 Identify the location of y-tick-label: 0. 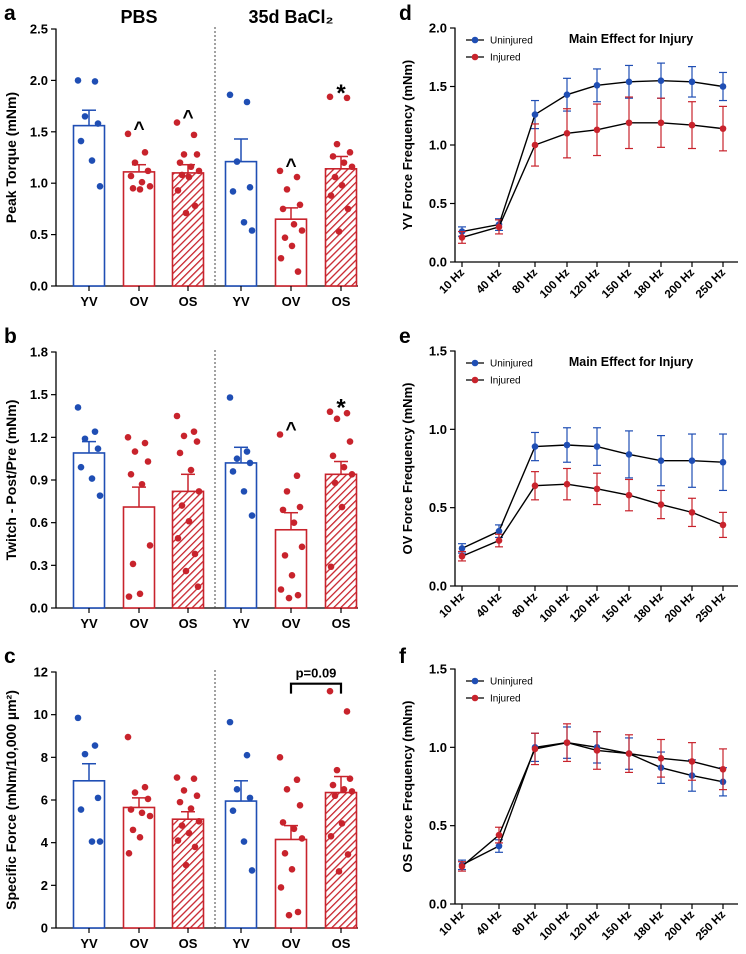
(44, 928).